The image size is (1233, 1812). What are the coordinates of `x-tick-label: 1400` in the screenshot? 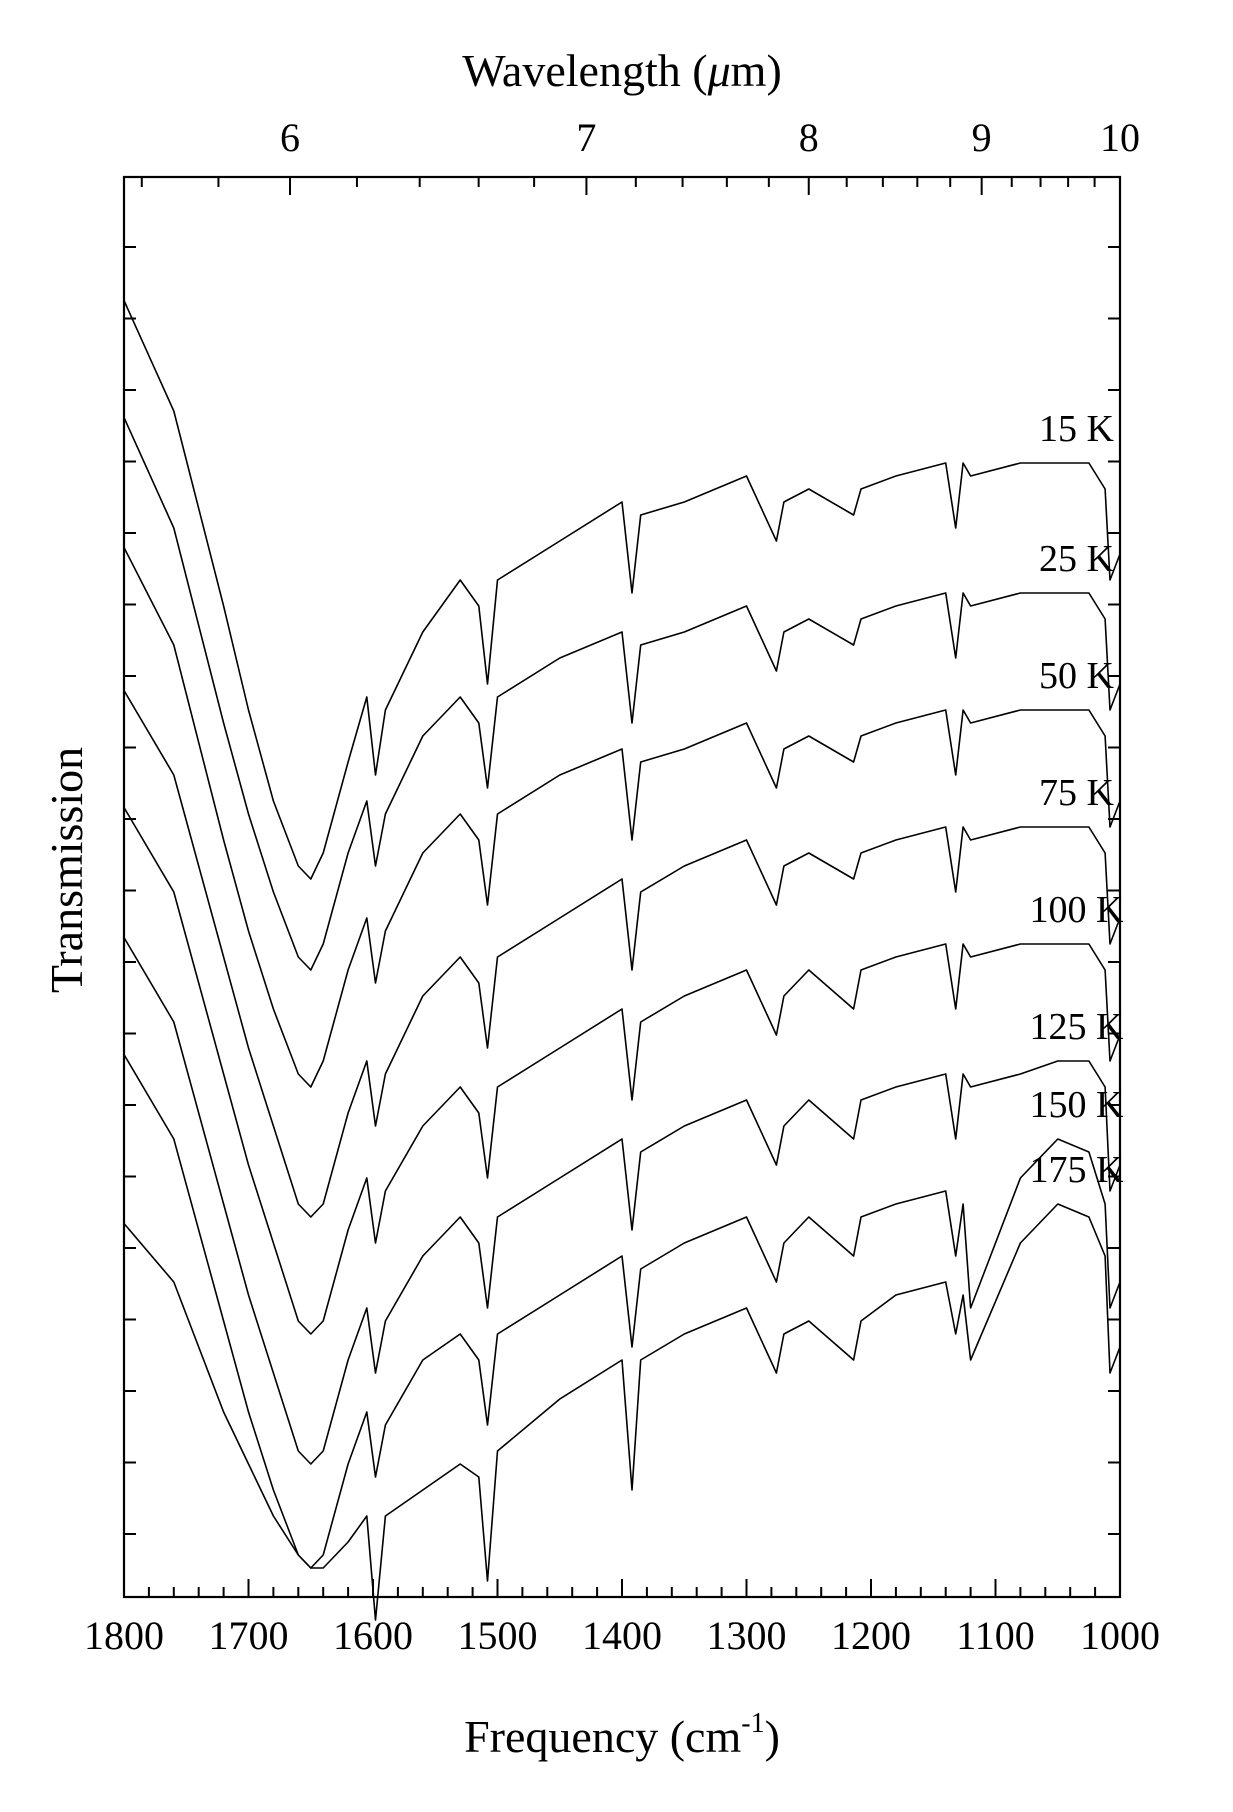 It's located at (622, 1635).